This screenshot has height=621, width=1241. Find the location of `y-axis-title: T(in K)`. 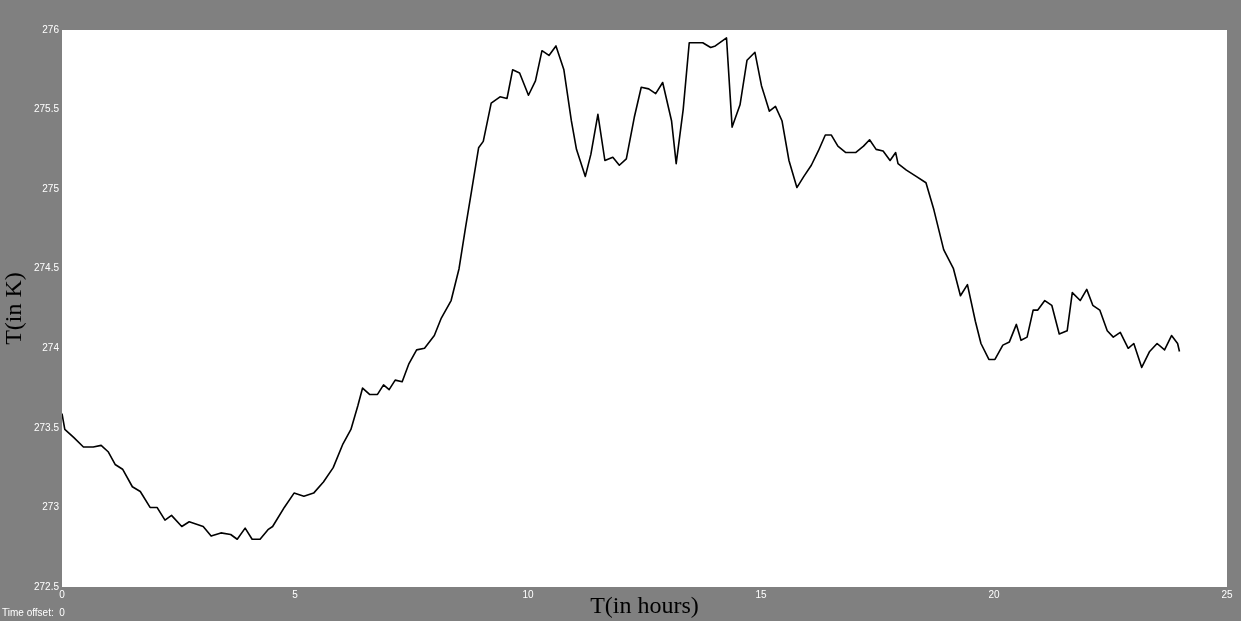

y-axis-title: T(in K) is located at coordinates (13, 308).